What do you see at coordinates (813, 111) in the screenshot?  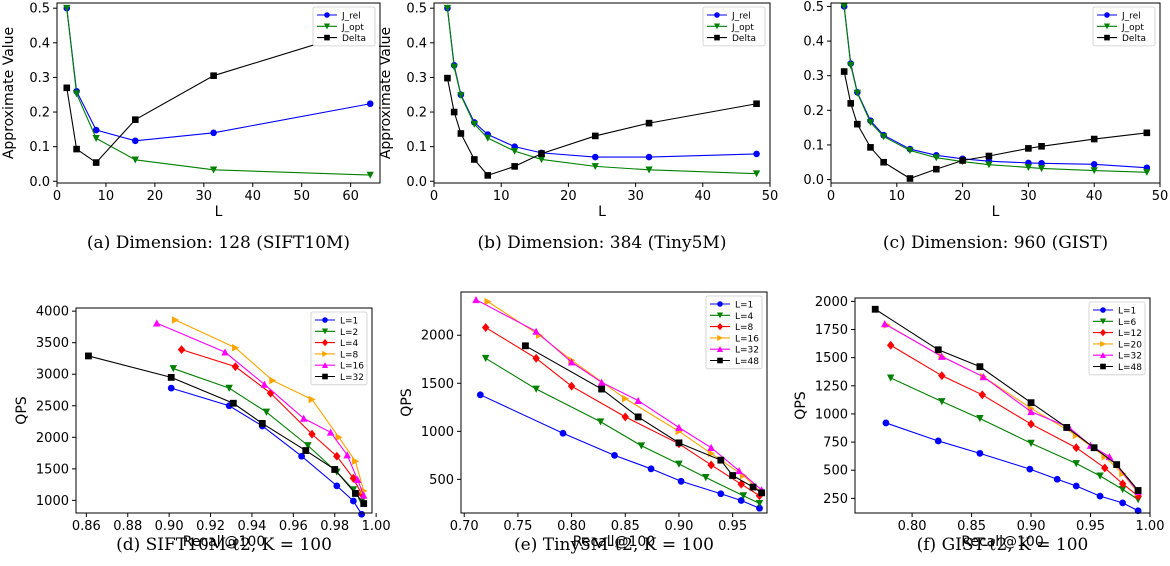 I see `y-tick-label: 0.2` at bounding box center [813, 111].